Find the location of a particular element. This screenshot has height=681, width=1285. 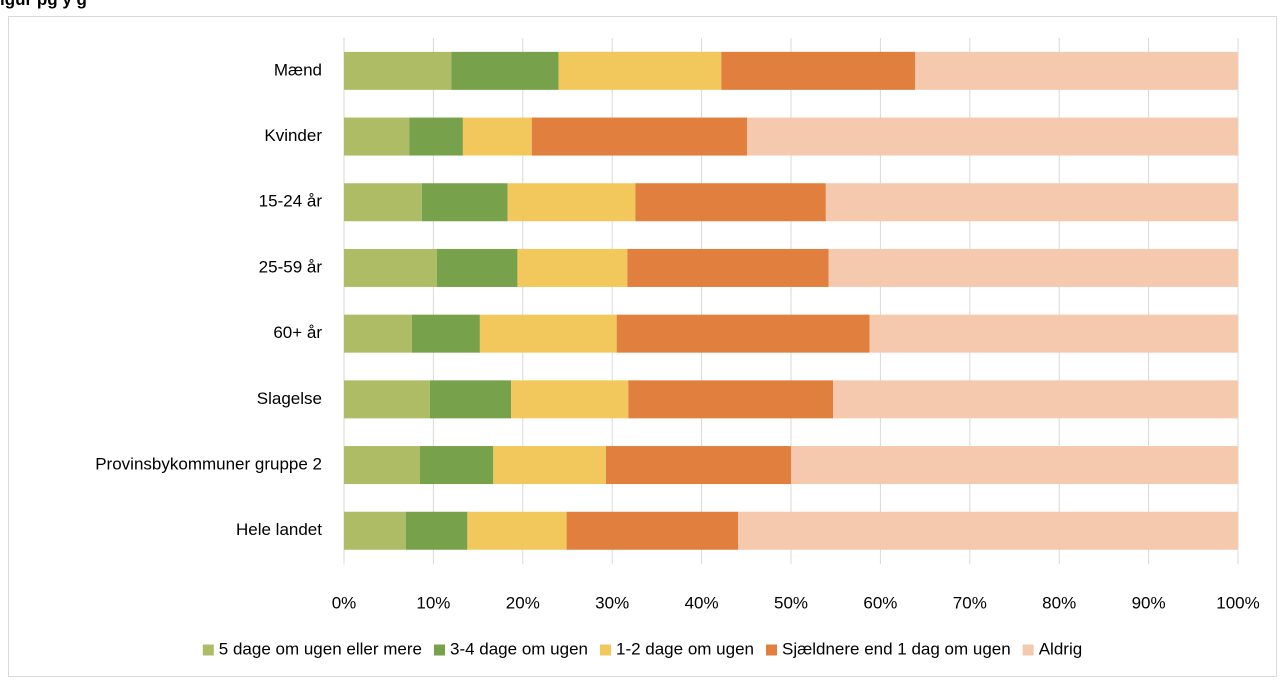

x-tick-label: 90% is located at coordinates (1149, 602).